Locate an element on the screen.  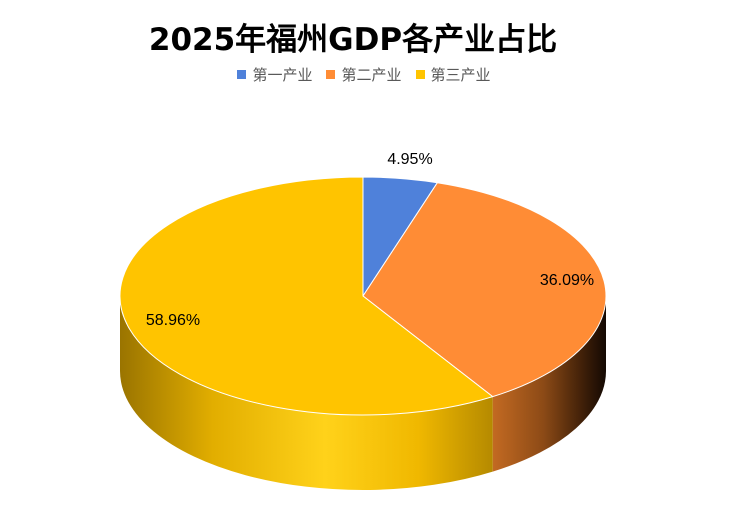
legend-label-primary: 第一产业 is located at coordinates (282, 75).